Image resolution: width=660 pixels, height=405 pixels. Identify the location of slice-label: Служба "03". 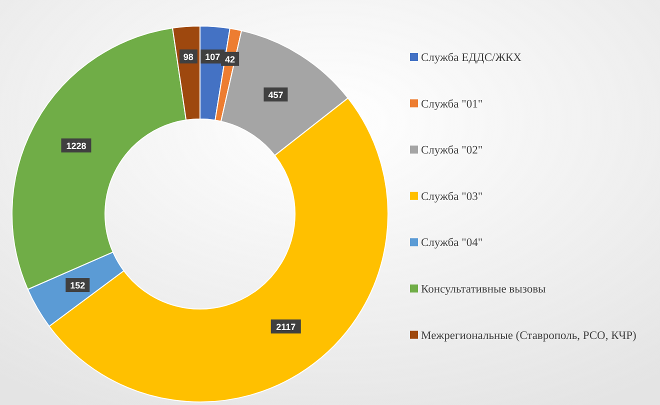
(452, 196).